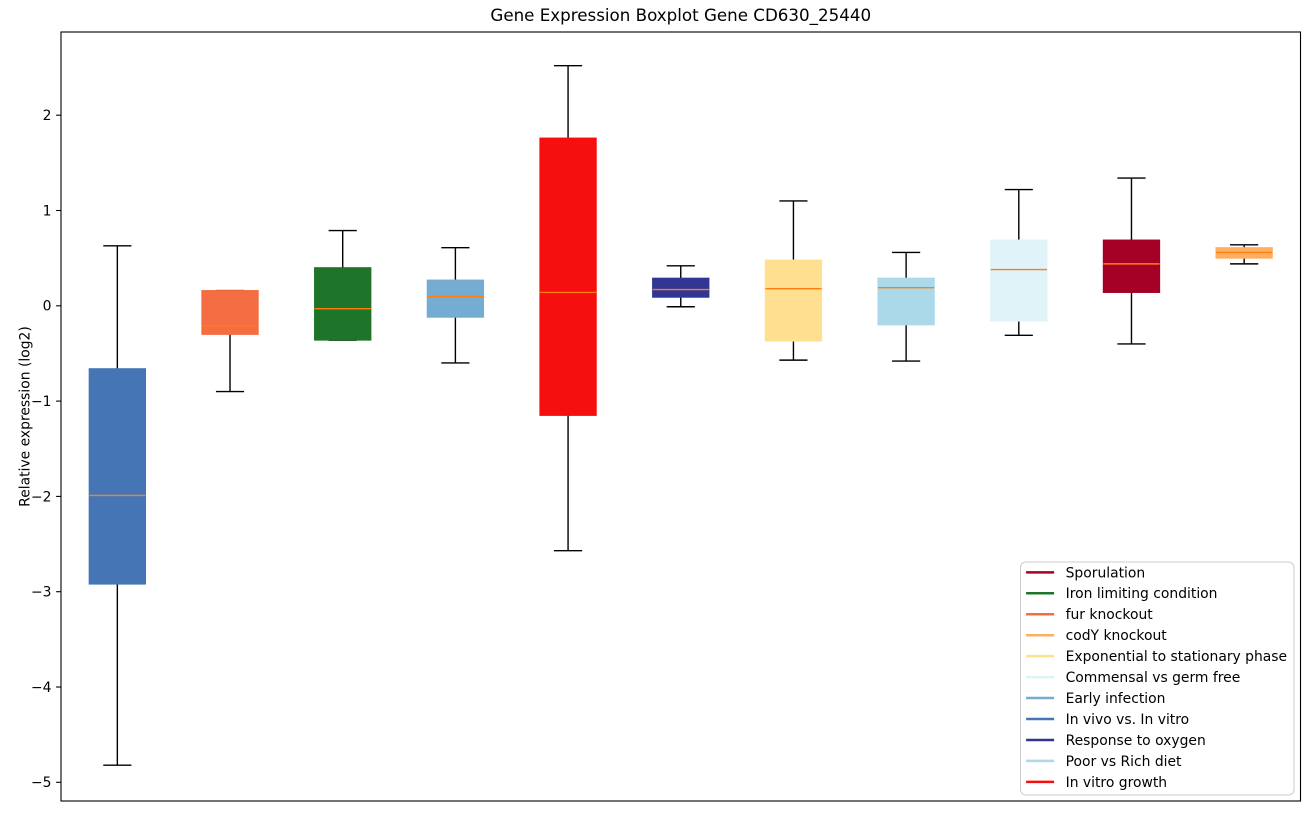  I want to click on legend-entry: Commensal vs germ free, so click(1133, 678).